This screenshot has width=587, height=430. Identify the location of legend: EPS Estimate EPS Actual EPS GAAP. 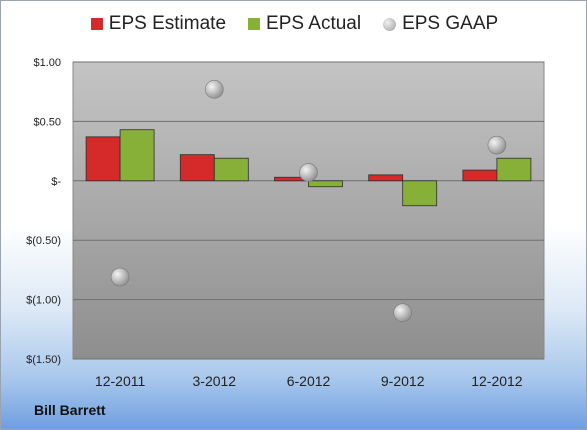
(294, 24).